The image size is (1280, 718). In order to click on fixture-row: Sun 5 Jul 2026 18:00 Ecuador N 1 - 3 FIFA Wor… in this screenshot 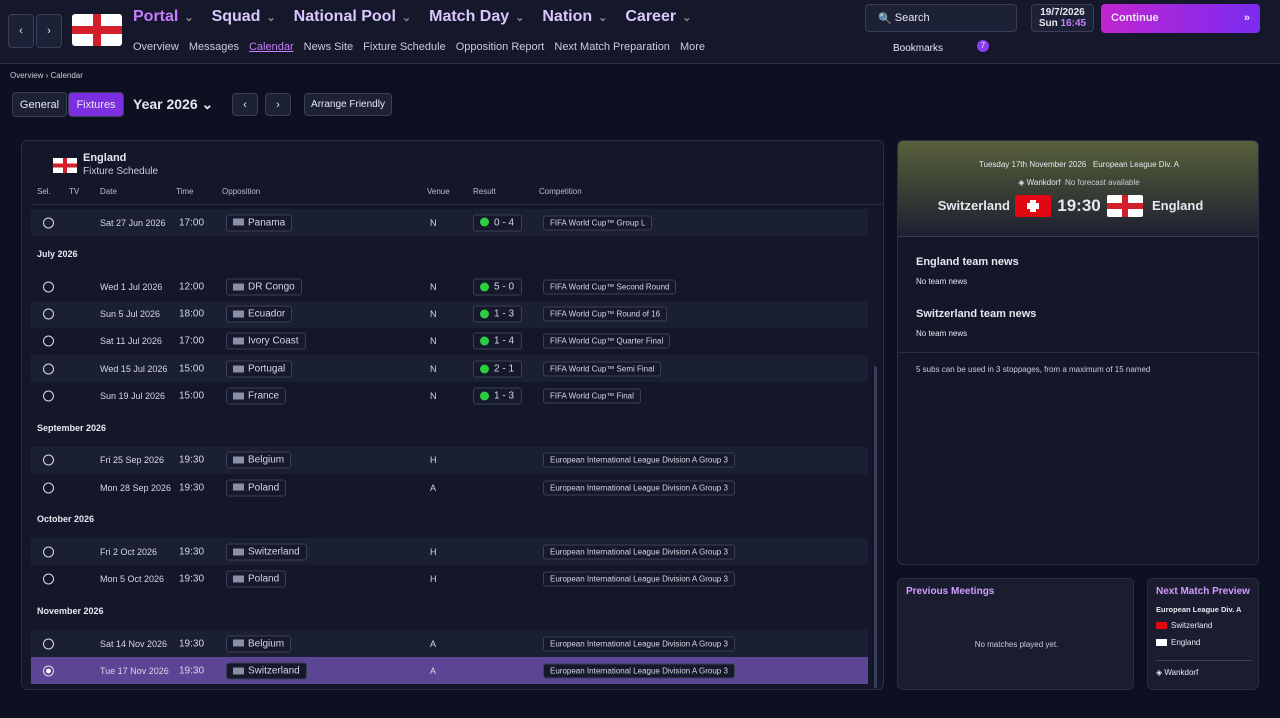, I will do `click(449, 314)`.